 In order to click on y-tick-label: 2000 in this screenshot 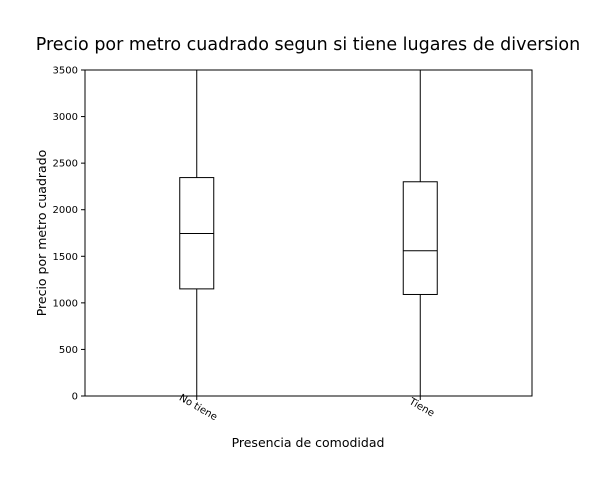, I will do `click(65, 210)`.